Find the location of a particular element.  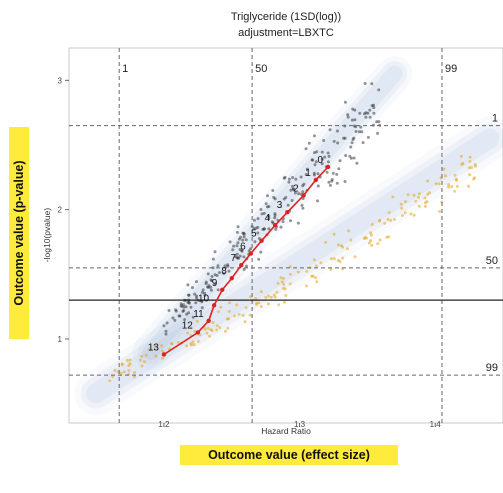

y-percentile-label: 50 is located at coordinates (492, 261).